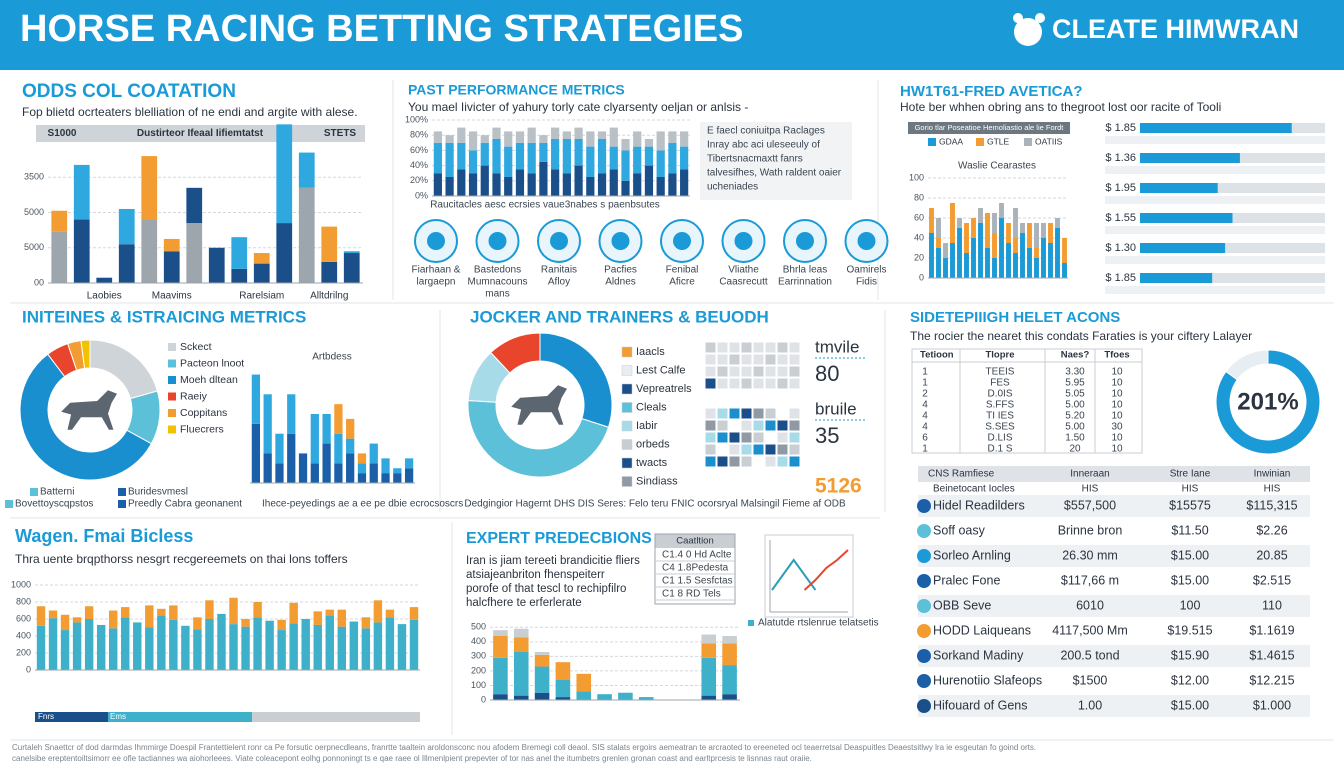 This screenshot has width=1344, height=768. Describe the element at coordinates (478, 641) in the screenshot. I see `y-tick-label: 400` at that location.